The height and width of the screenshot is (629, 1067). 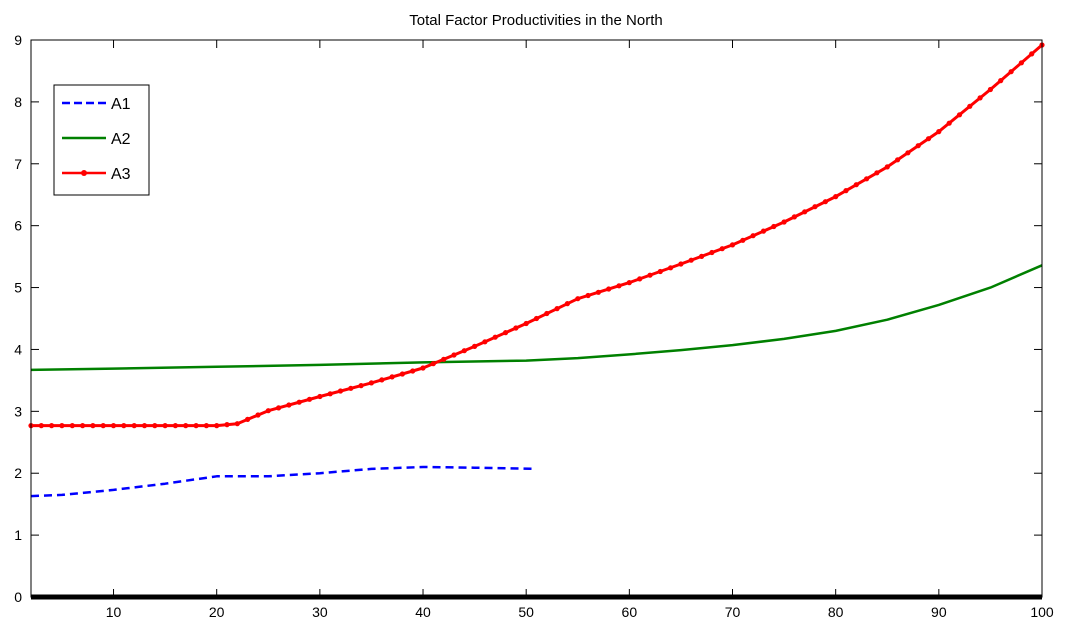 What do you see at coordinates (18, 164) in the screenshot?
I see `y-tick-label: 7` at bounding box center [18, 164].